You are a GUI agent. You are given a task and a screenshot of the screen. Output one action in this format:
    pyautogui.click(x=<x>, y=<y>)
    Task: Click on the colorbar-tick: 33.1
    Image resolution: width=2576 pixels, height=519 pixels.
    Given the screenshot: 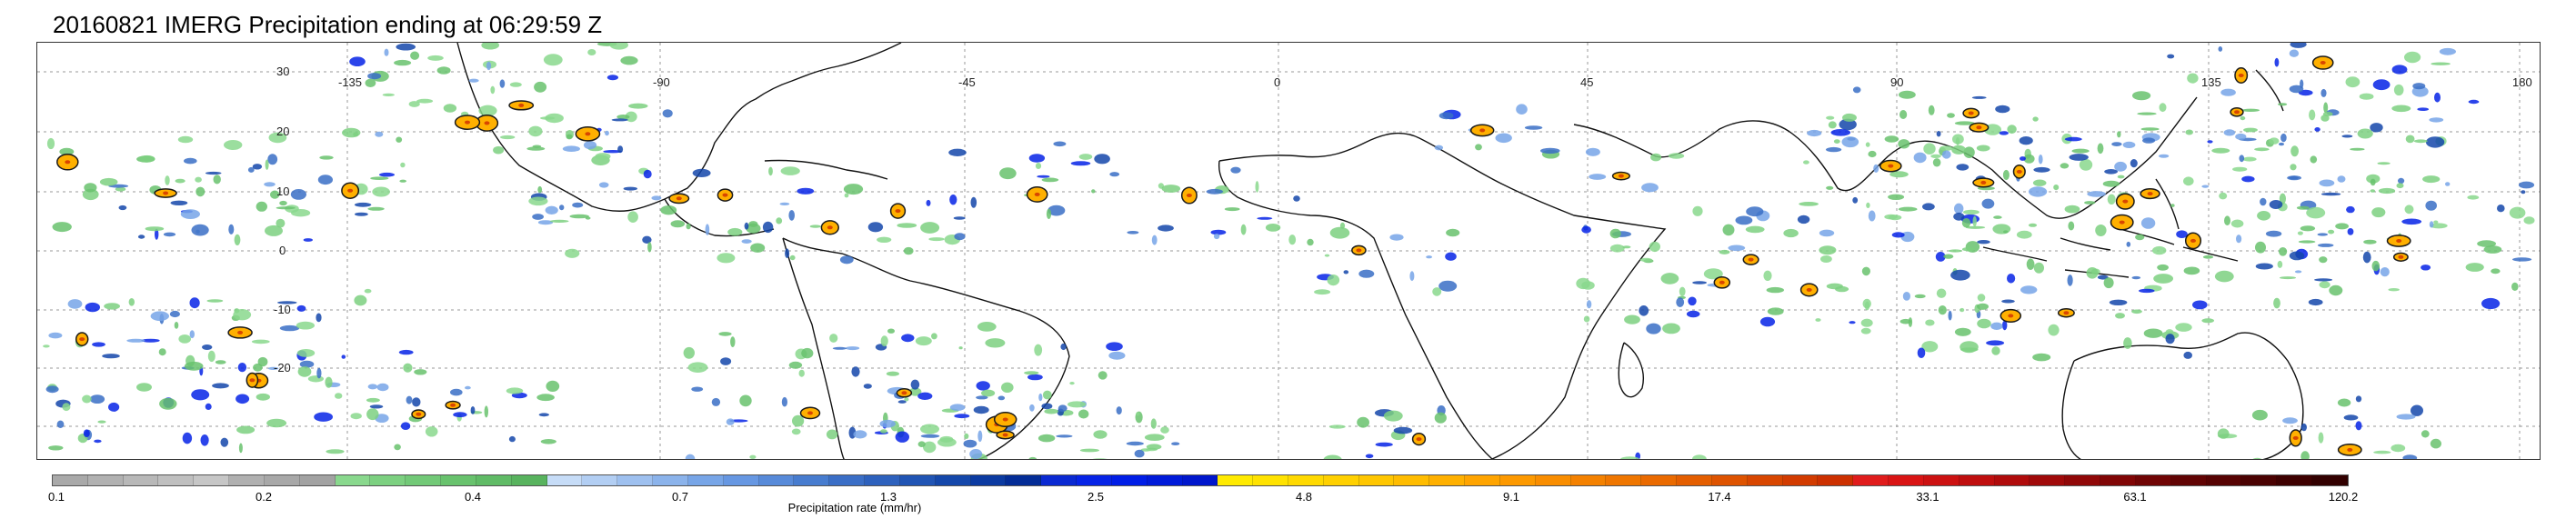 What is the action you would take?
    pyautogui.click(x=1928, y=497)
    